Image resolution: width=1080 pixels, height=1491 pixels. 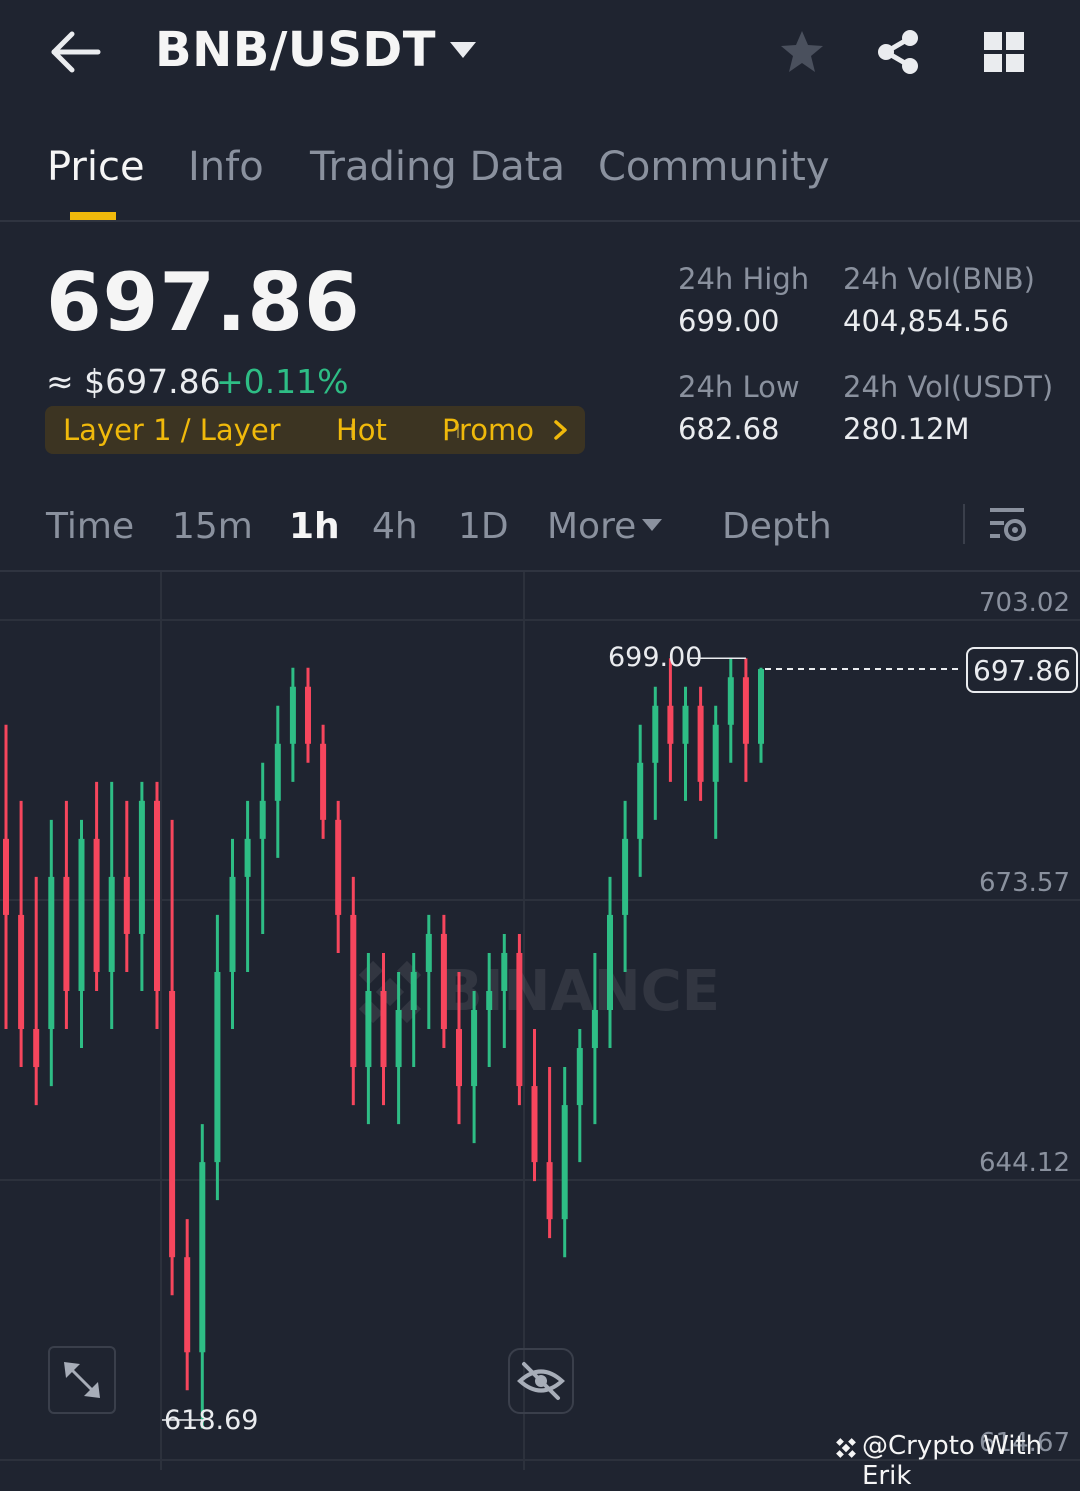 What do you see at coordinates (948, 387) in the screenshot?
I see `stat-vol-quote-label: 24h Vol(USDT)` at bounding box center [948, 387].